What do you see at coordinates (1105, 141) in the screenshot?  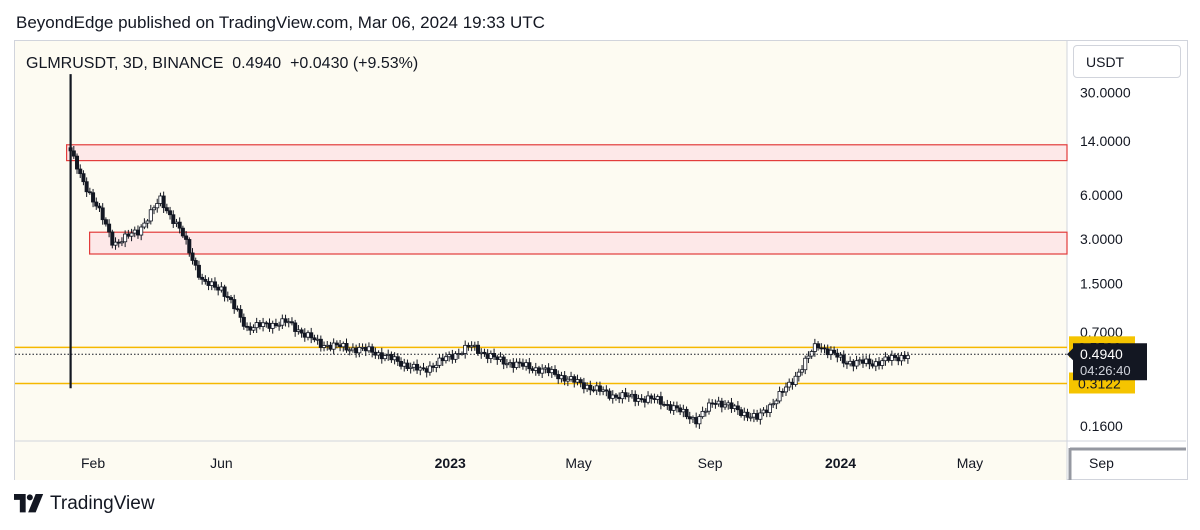 I see `price-tick-label: 14.0000` at bounding box center [1105, 141].